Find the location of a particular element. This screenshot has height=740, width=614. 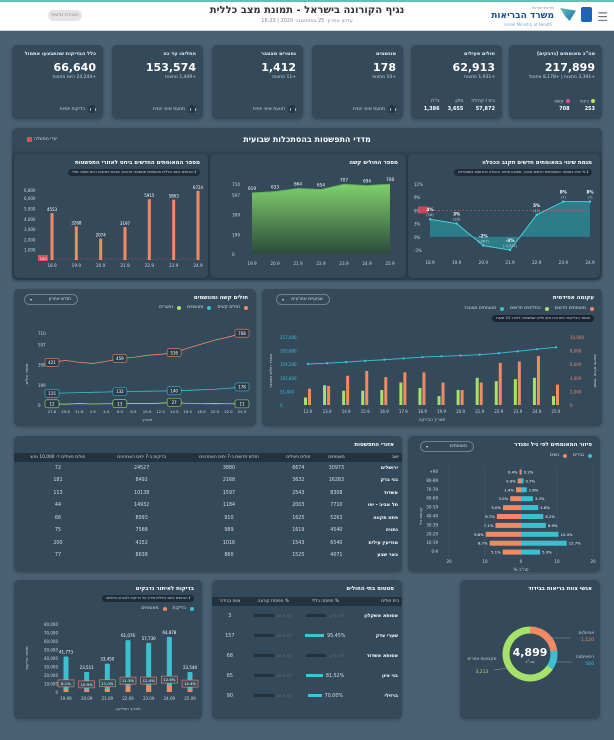

legend-confirmed: מאומתים is located at coordinates (154, 608).